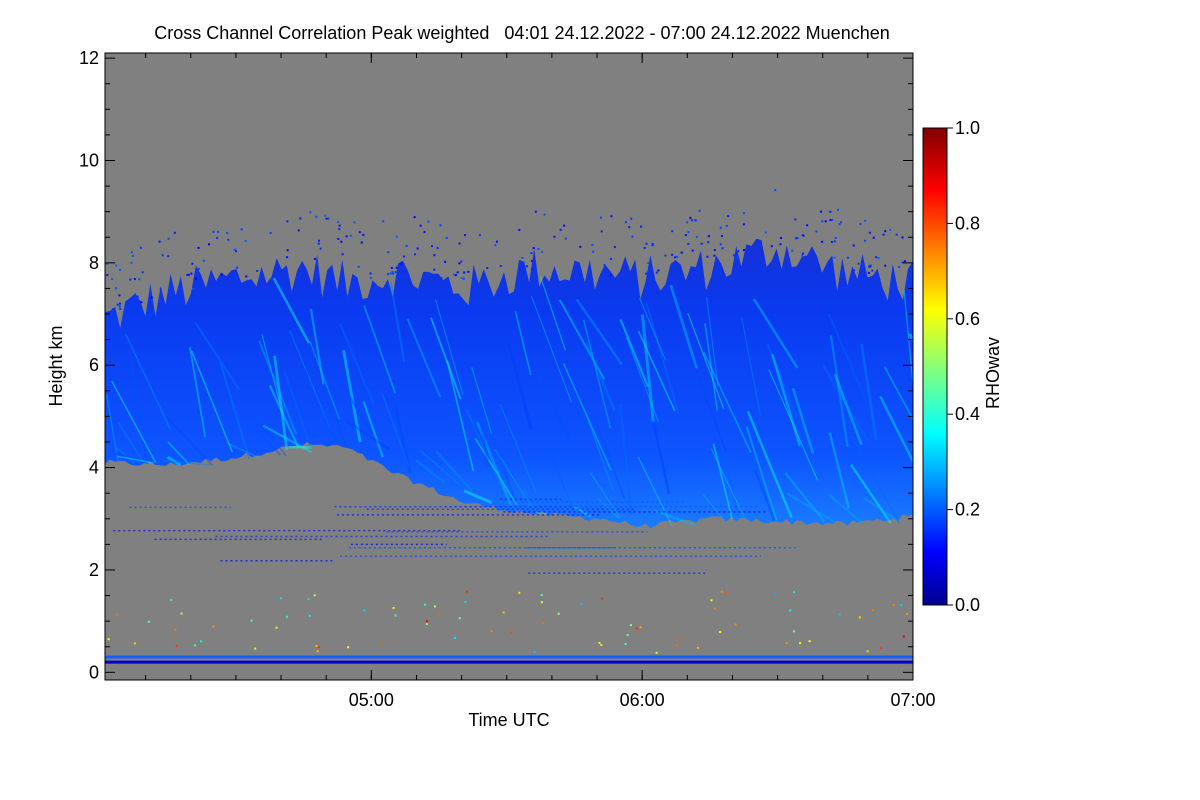  I want to click on y-tick-label: 2, so click(94, 570).